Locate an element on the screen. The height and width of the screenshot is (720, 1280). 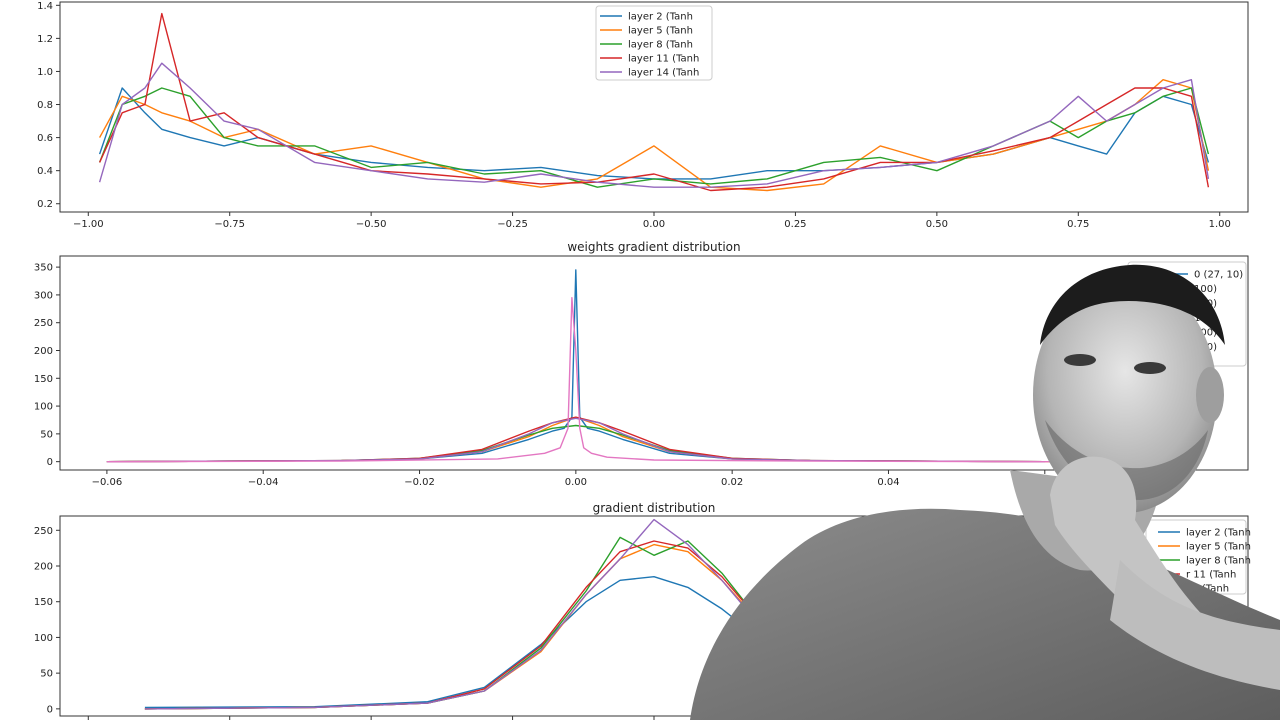
x-tick-label: −0.06 is located at coordinates (107, 482).